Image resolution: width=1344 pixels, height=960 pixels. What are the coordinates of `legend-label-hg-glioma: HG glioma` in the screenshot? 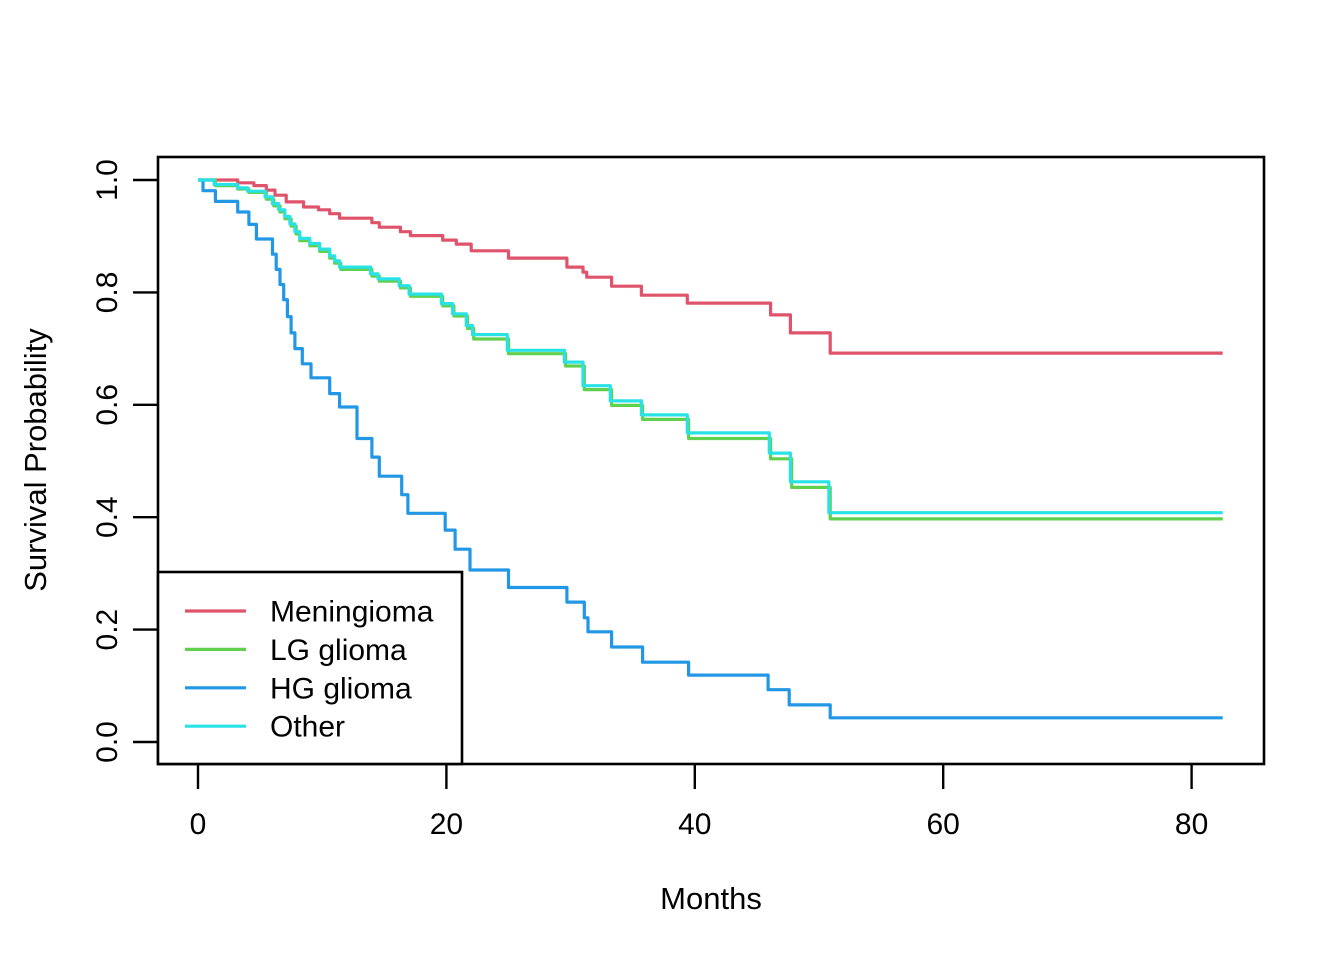 It's located at (341, 688).